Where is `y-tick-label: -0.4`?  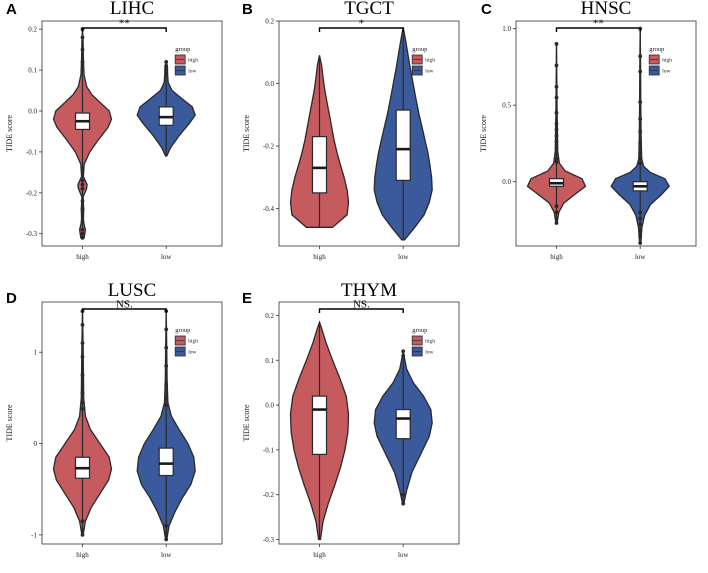
y-tick-label: -0.4 is located at coordinates (269, 209).